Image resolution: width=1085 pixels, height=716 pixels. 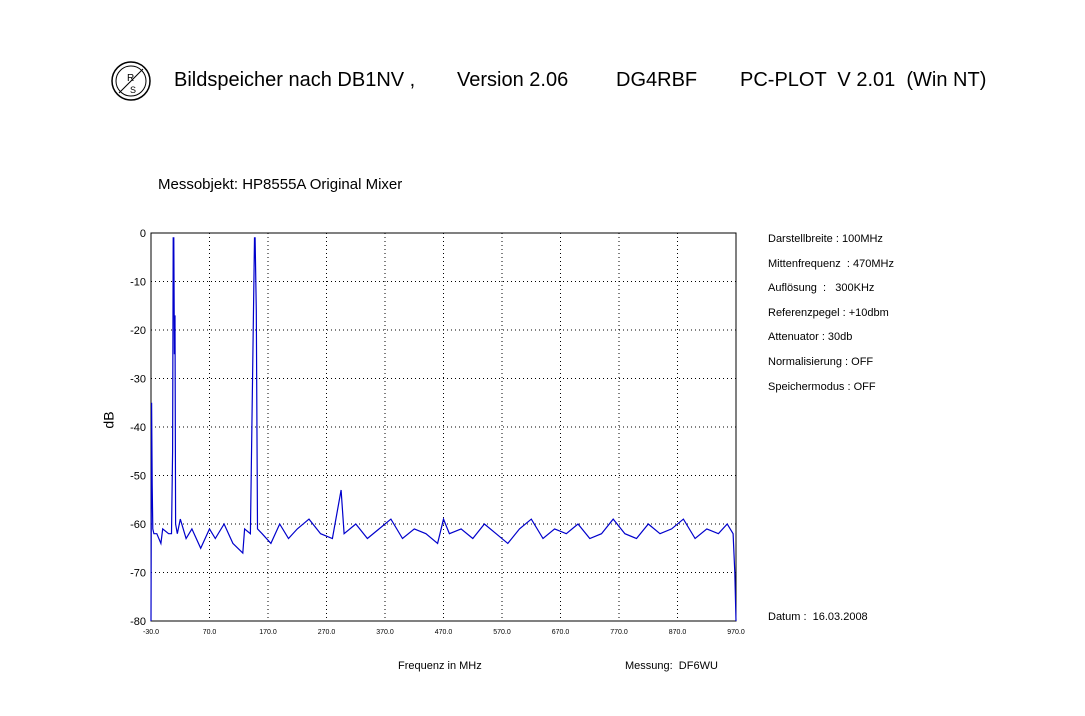 I want to click on setting-line: Darstellbreite : 100MHz, so click(x=825, y=239).